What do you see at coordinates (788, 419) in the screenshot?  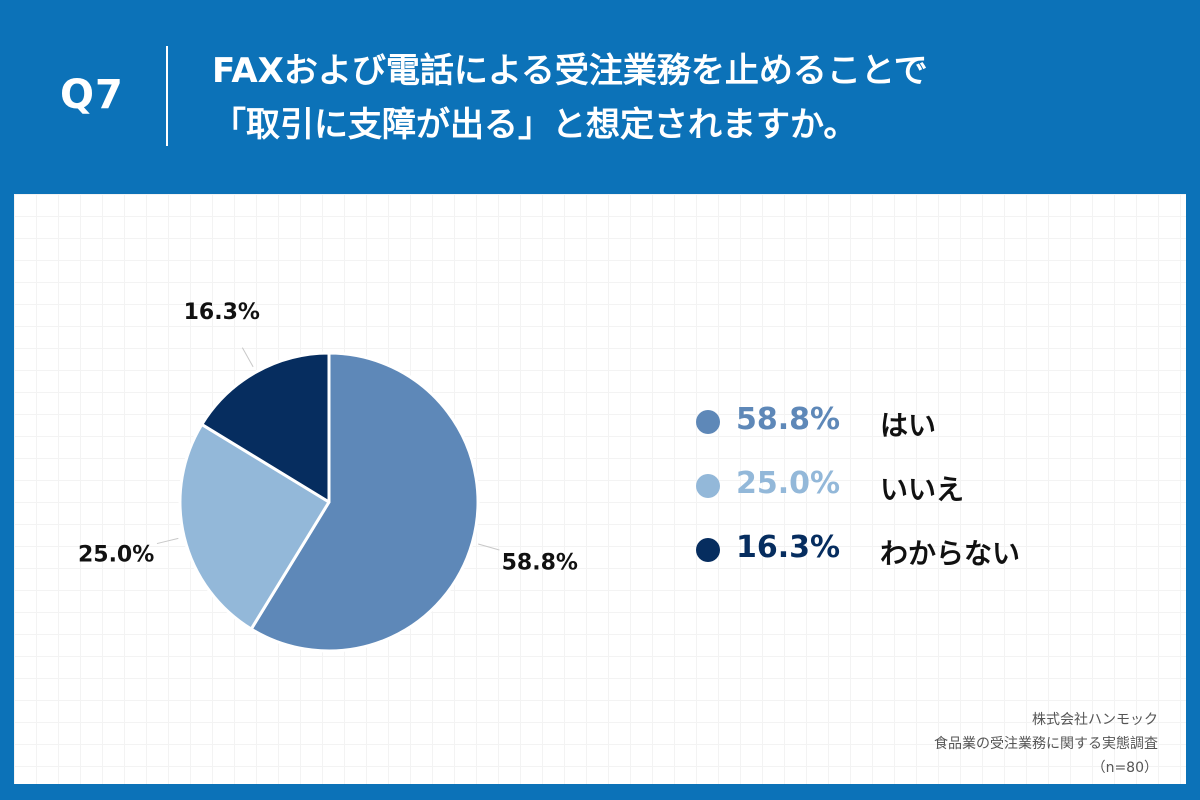 I see `legend-pct-yes: 58.8%` at bounding box center [788, 419].